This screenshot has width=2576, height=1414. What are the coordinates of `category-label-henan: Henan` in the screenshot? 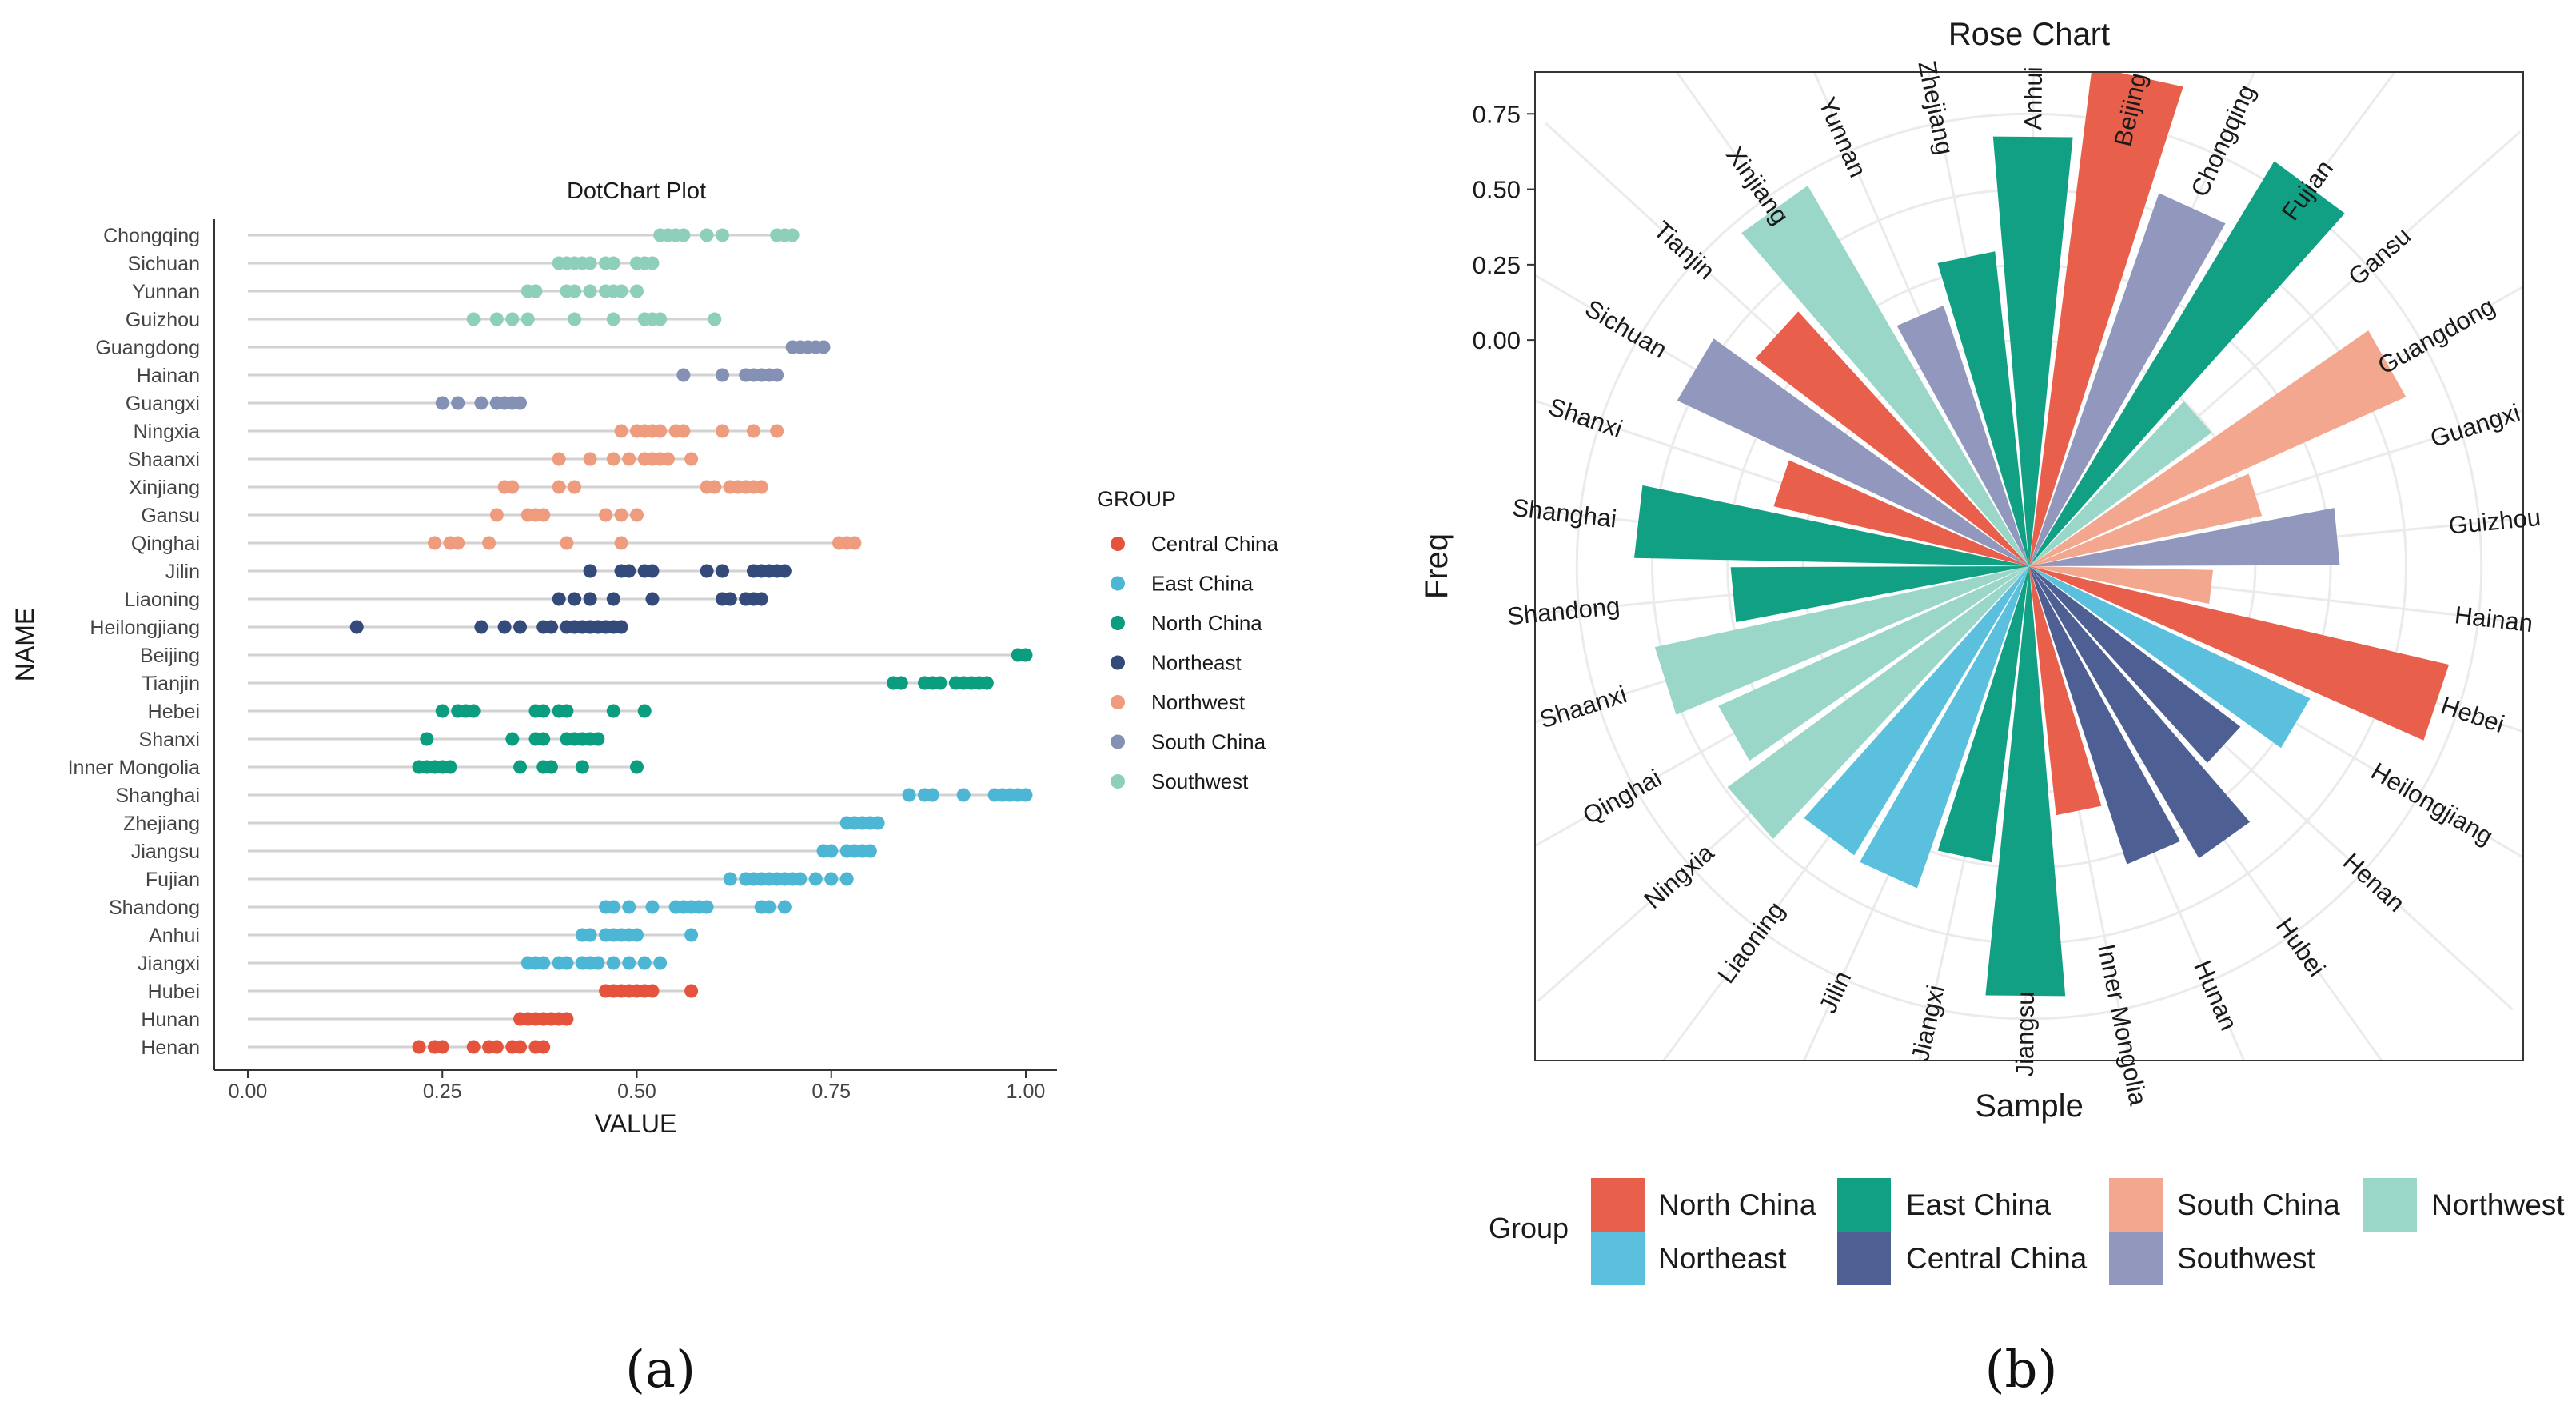 It's located at (170, 1048).